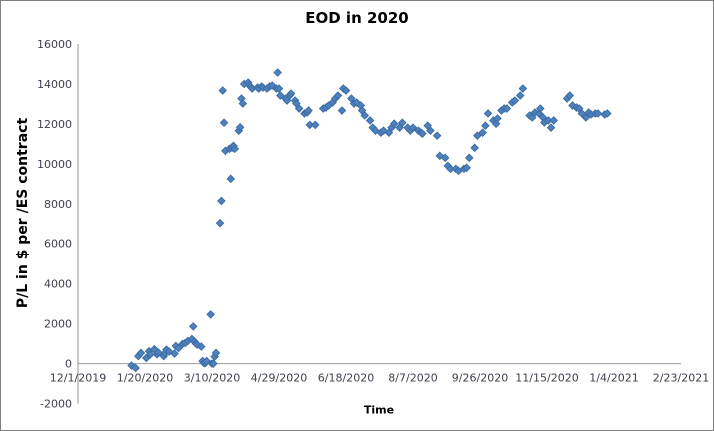 This screenshot has width=714, height=431. What do you see at coordinates (681, 378) in the screenshot?
I see `x-tick-label: 2/23/2021` at bounding box center [681, 378].